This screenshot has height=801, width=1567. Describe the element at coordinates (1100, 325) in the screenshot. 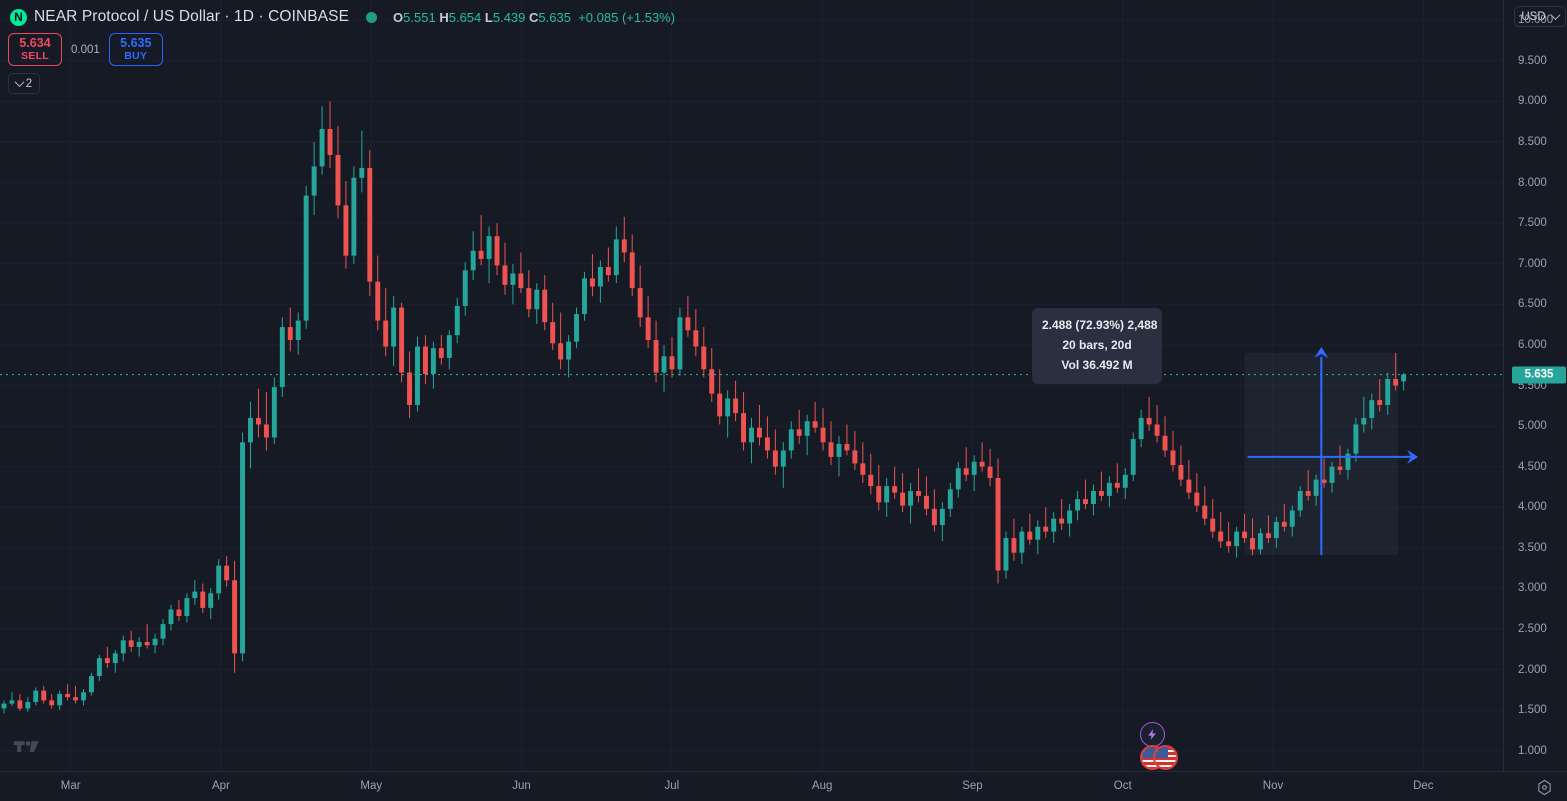

I see `measure-price-change: 2.488 (72.93%) 2,488` at that location.